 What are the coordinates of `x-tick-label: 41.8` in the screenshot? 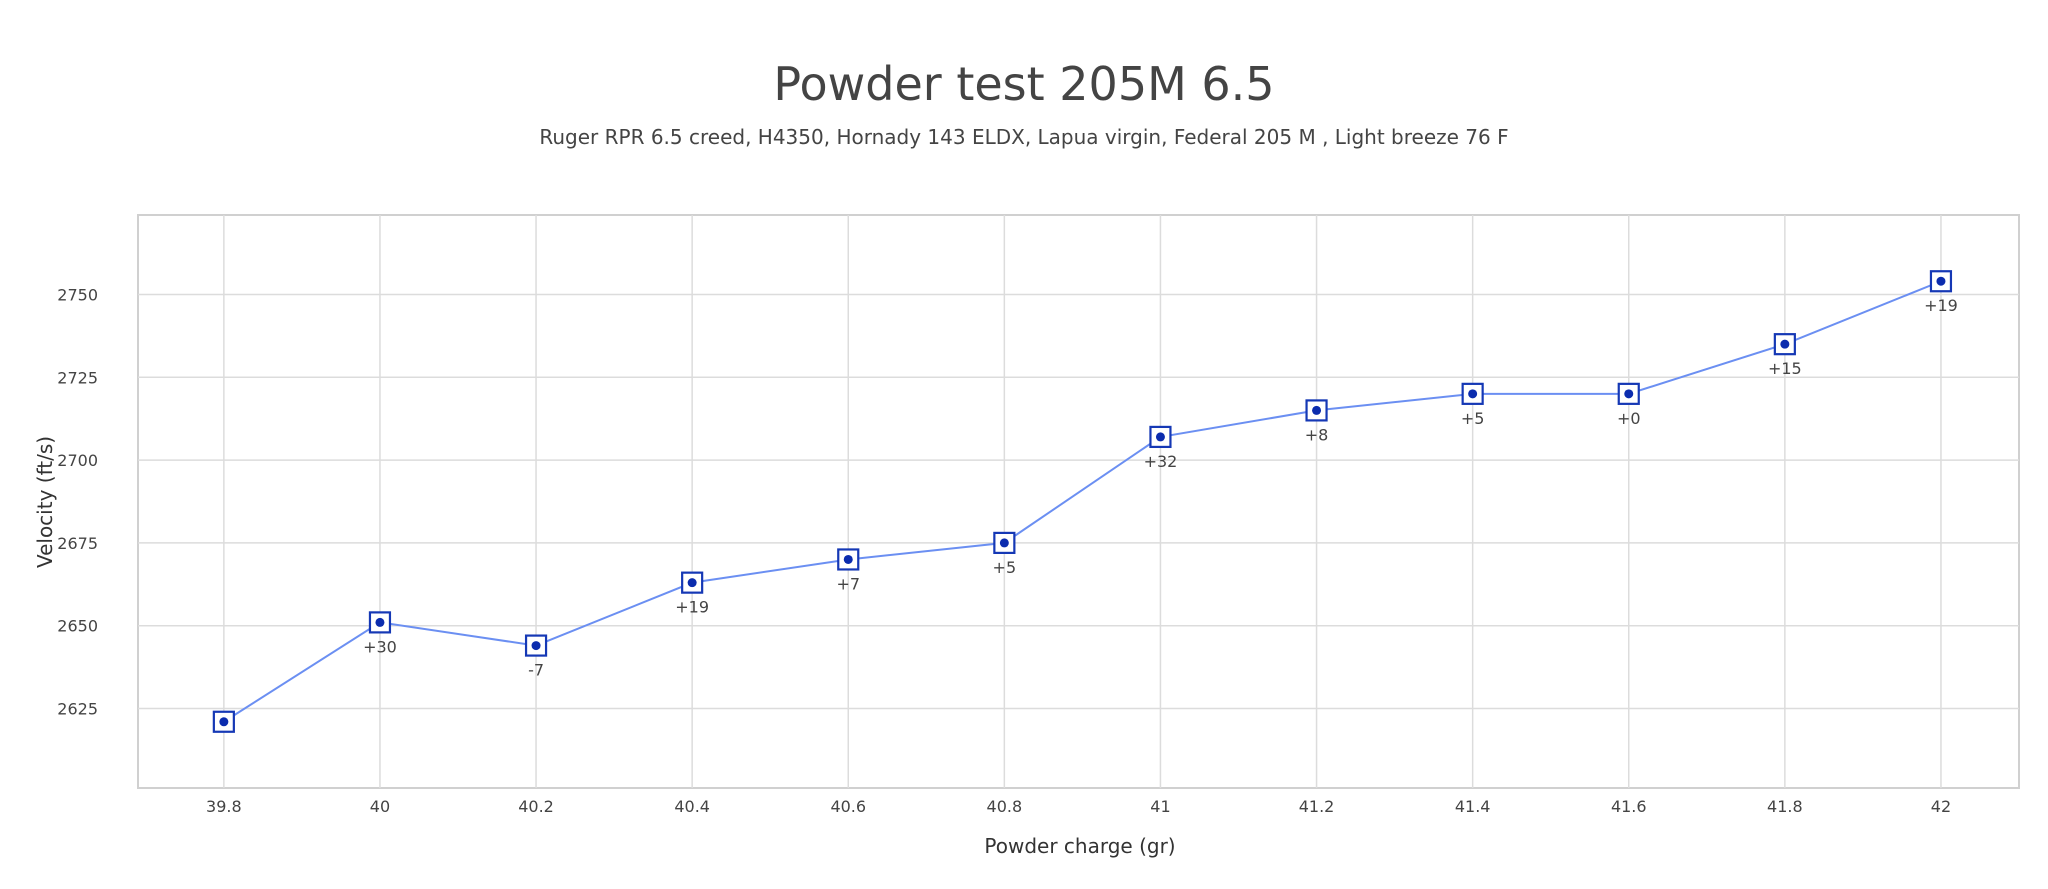 It's located at (1785, 806).